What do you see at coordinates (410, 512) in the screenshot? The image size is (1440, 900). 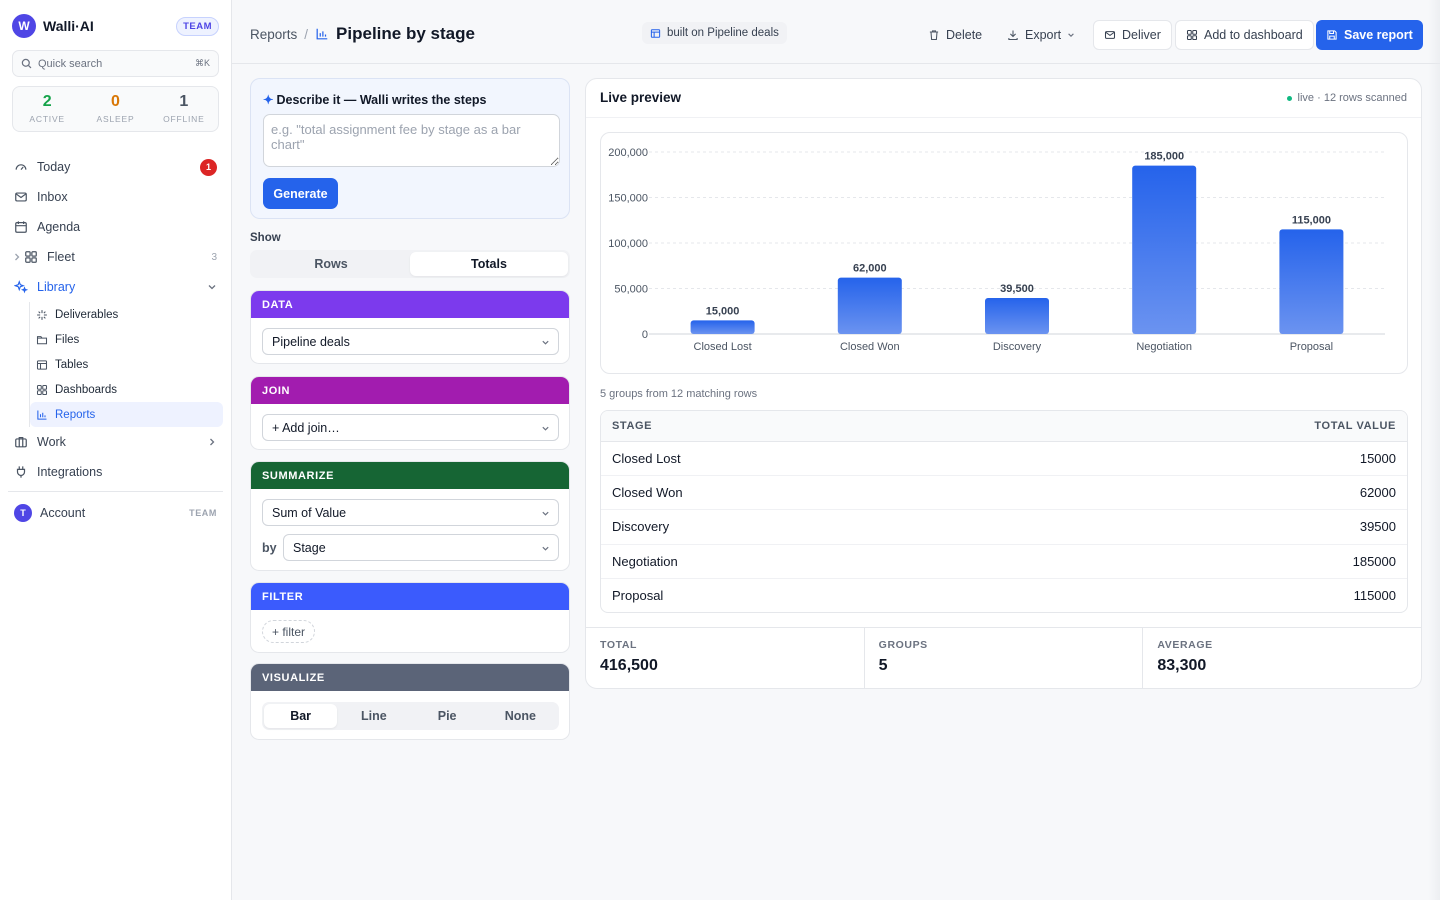 I see `metric-select: Sum of Value` at bounding box center [410, 512].